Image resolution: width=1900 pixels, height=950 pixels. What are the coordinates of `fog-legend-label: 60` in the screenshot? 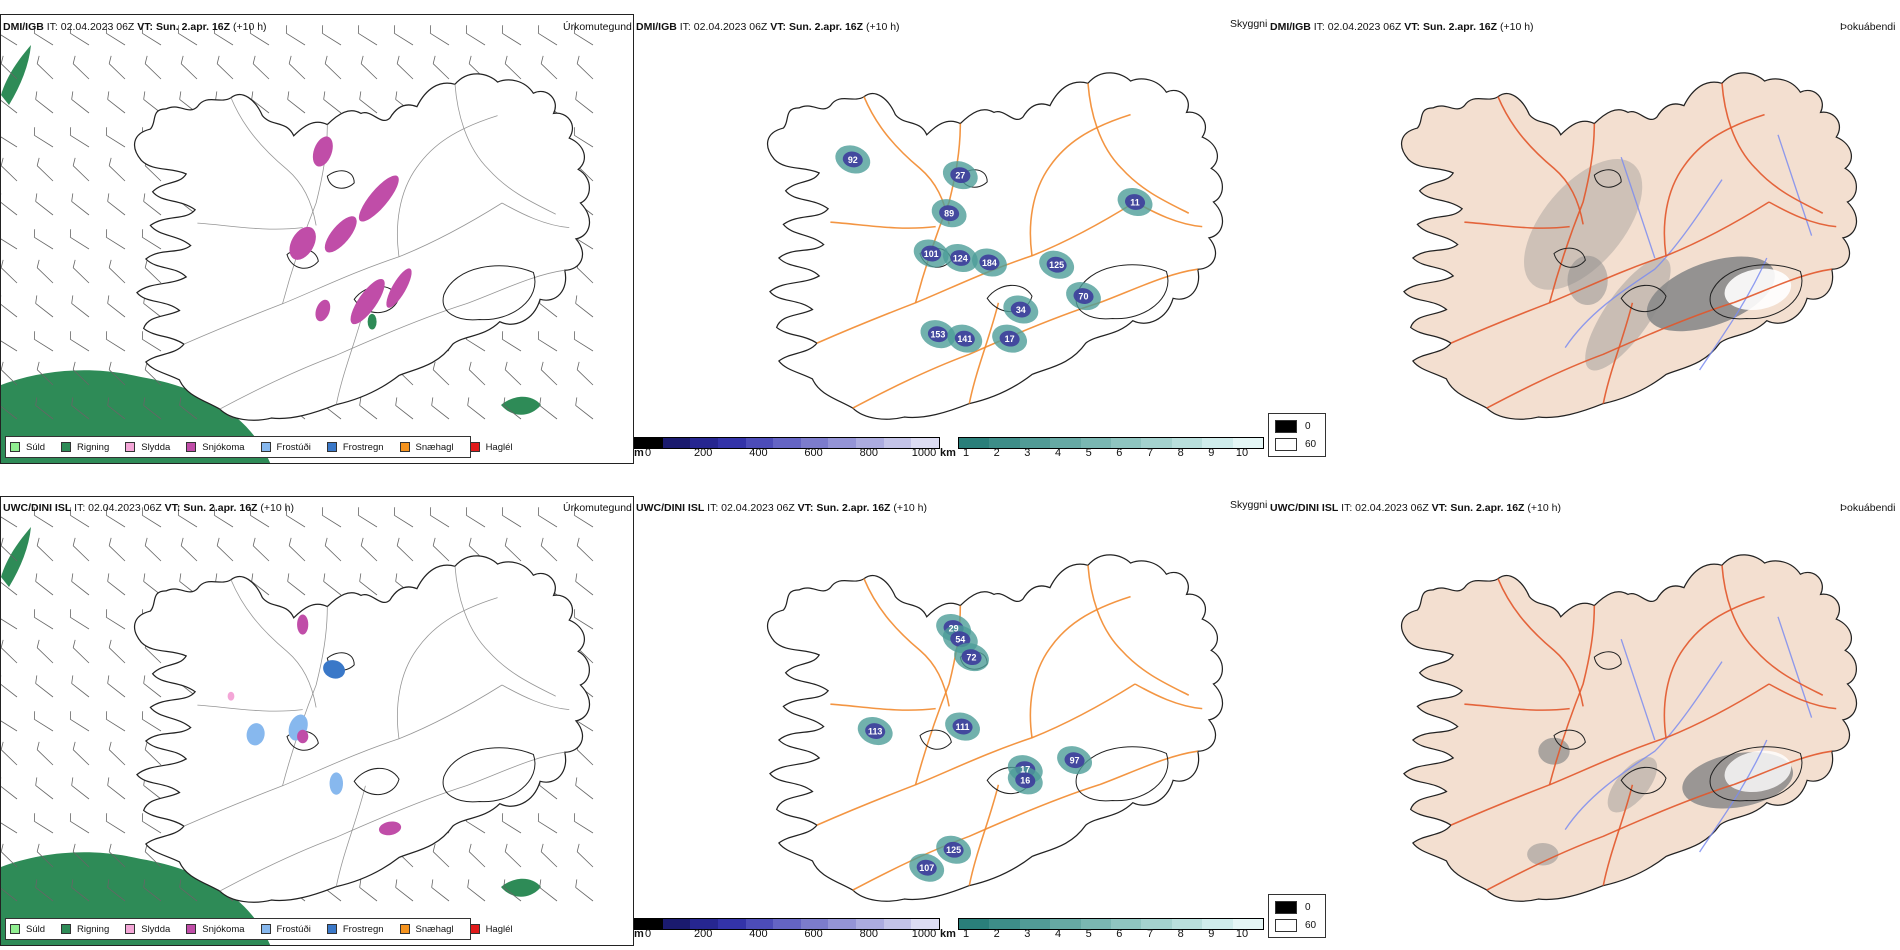 It's located at (1311, 925).